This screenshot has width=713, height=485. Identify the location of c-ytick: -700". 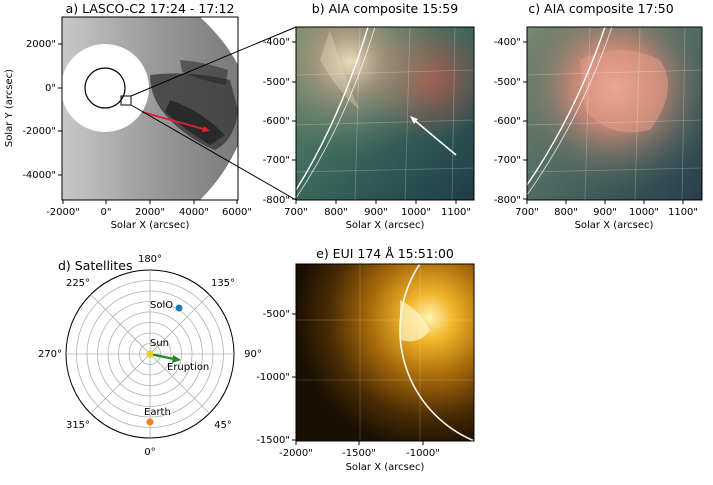
(507, 160).